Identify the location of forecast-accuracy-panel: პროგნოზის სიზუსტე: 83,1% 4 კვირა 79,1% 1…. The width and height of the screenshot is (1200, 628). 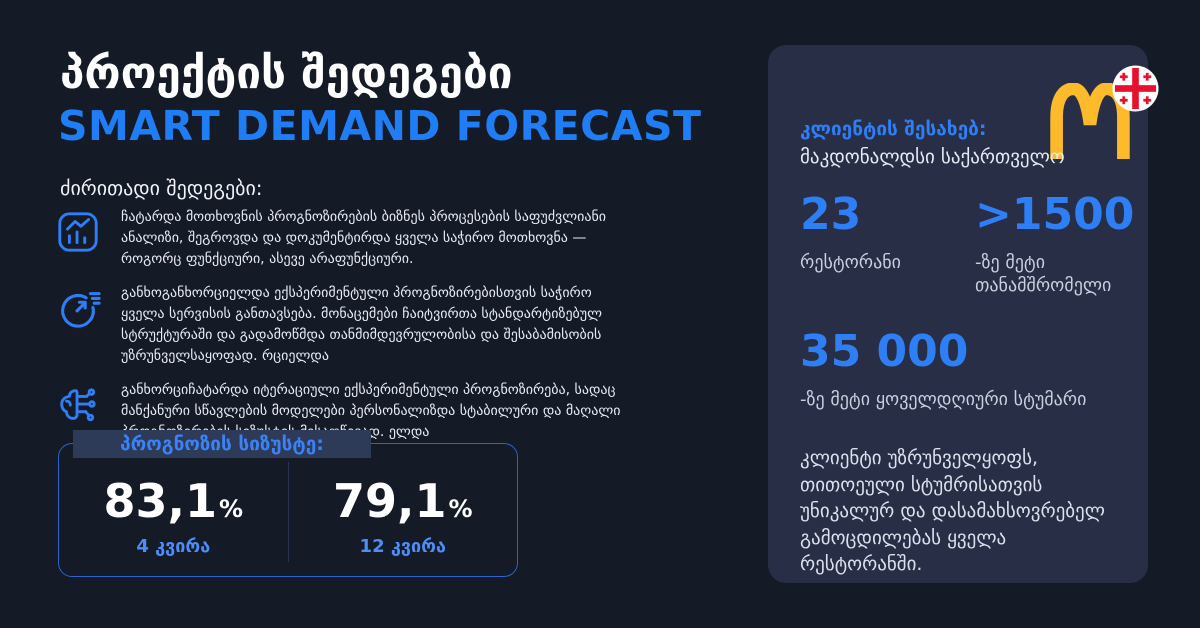
(288, 503).